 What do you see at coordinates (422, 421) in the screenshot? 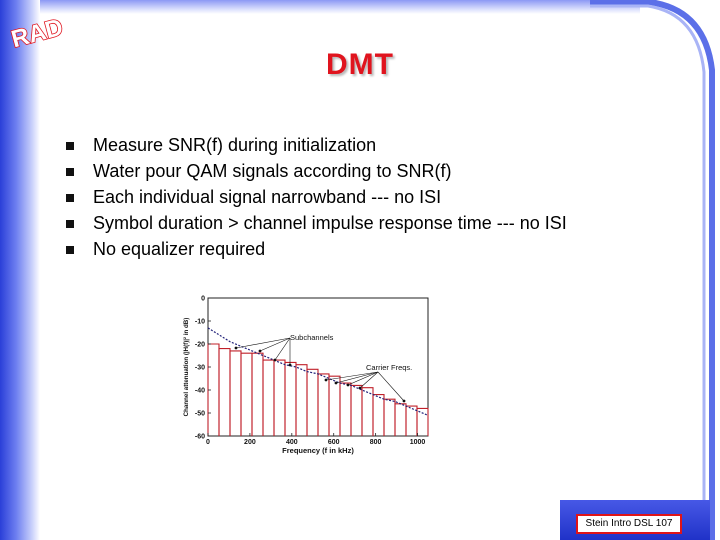
I see `subchannel-bar` at bounding box center [422, 421].